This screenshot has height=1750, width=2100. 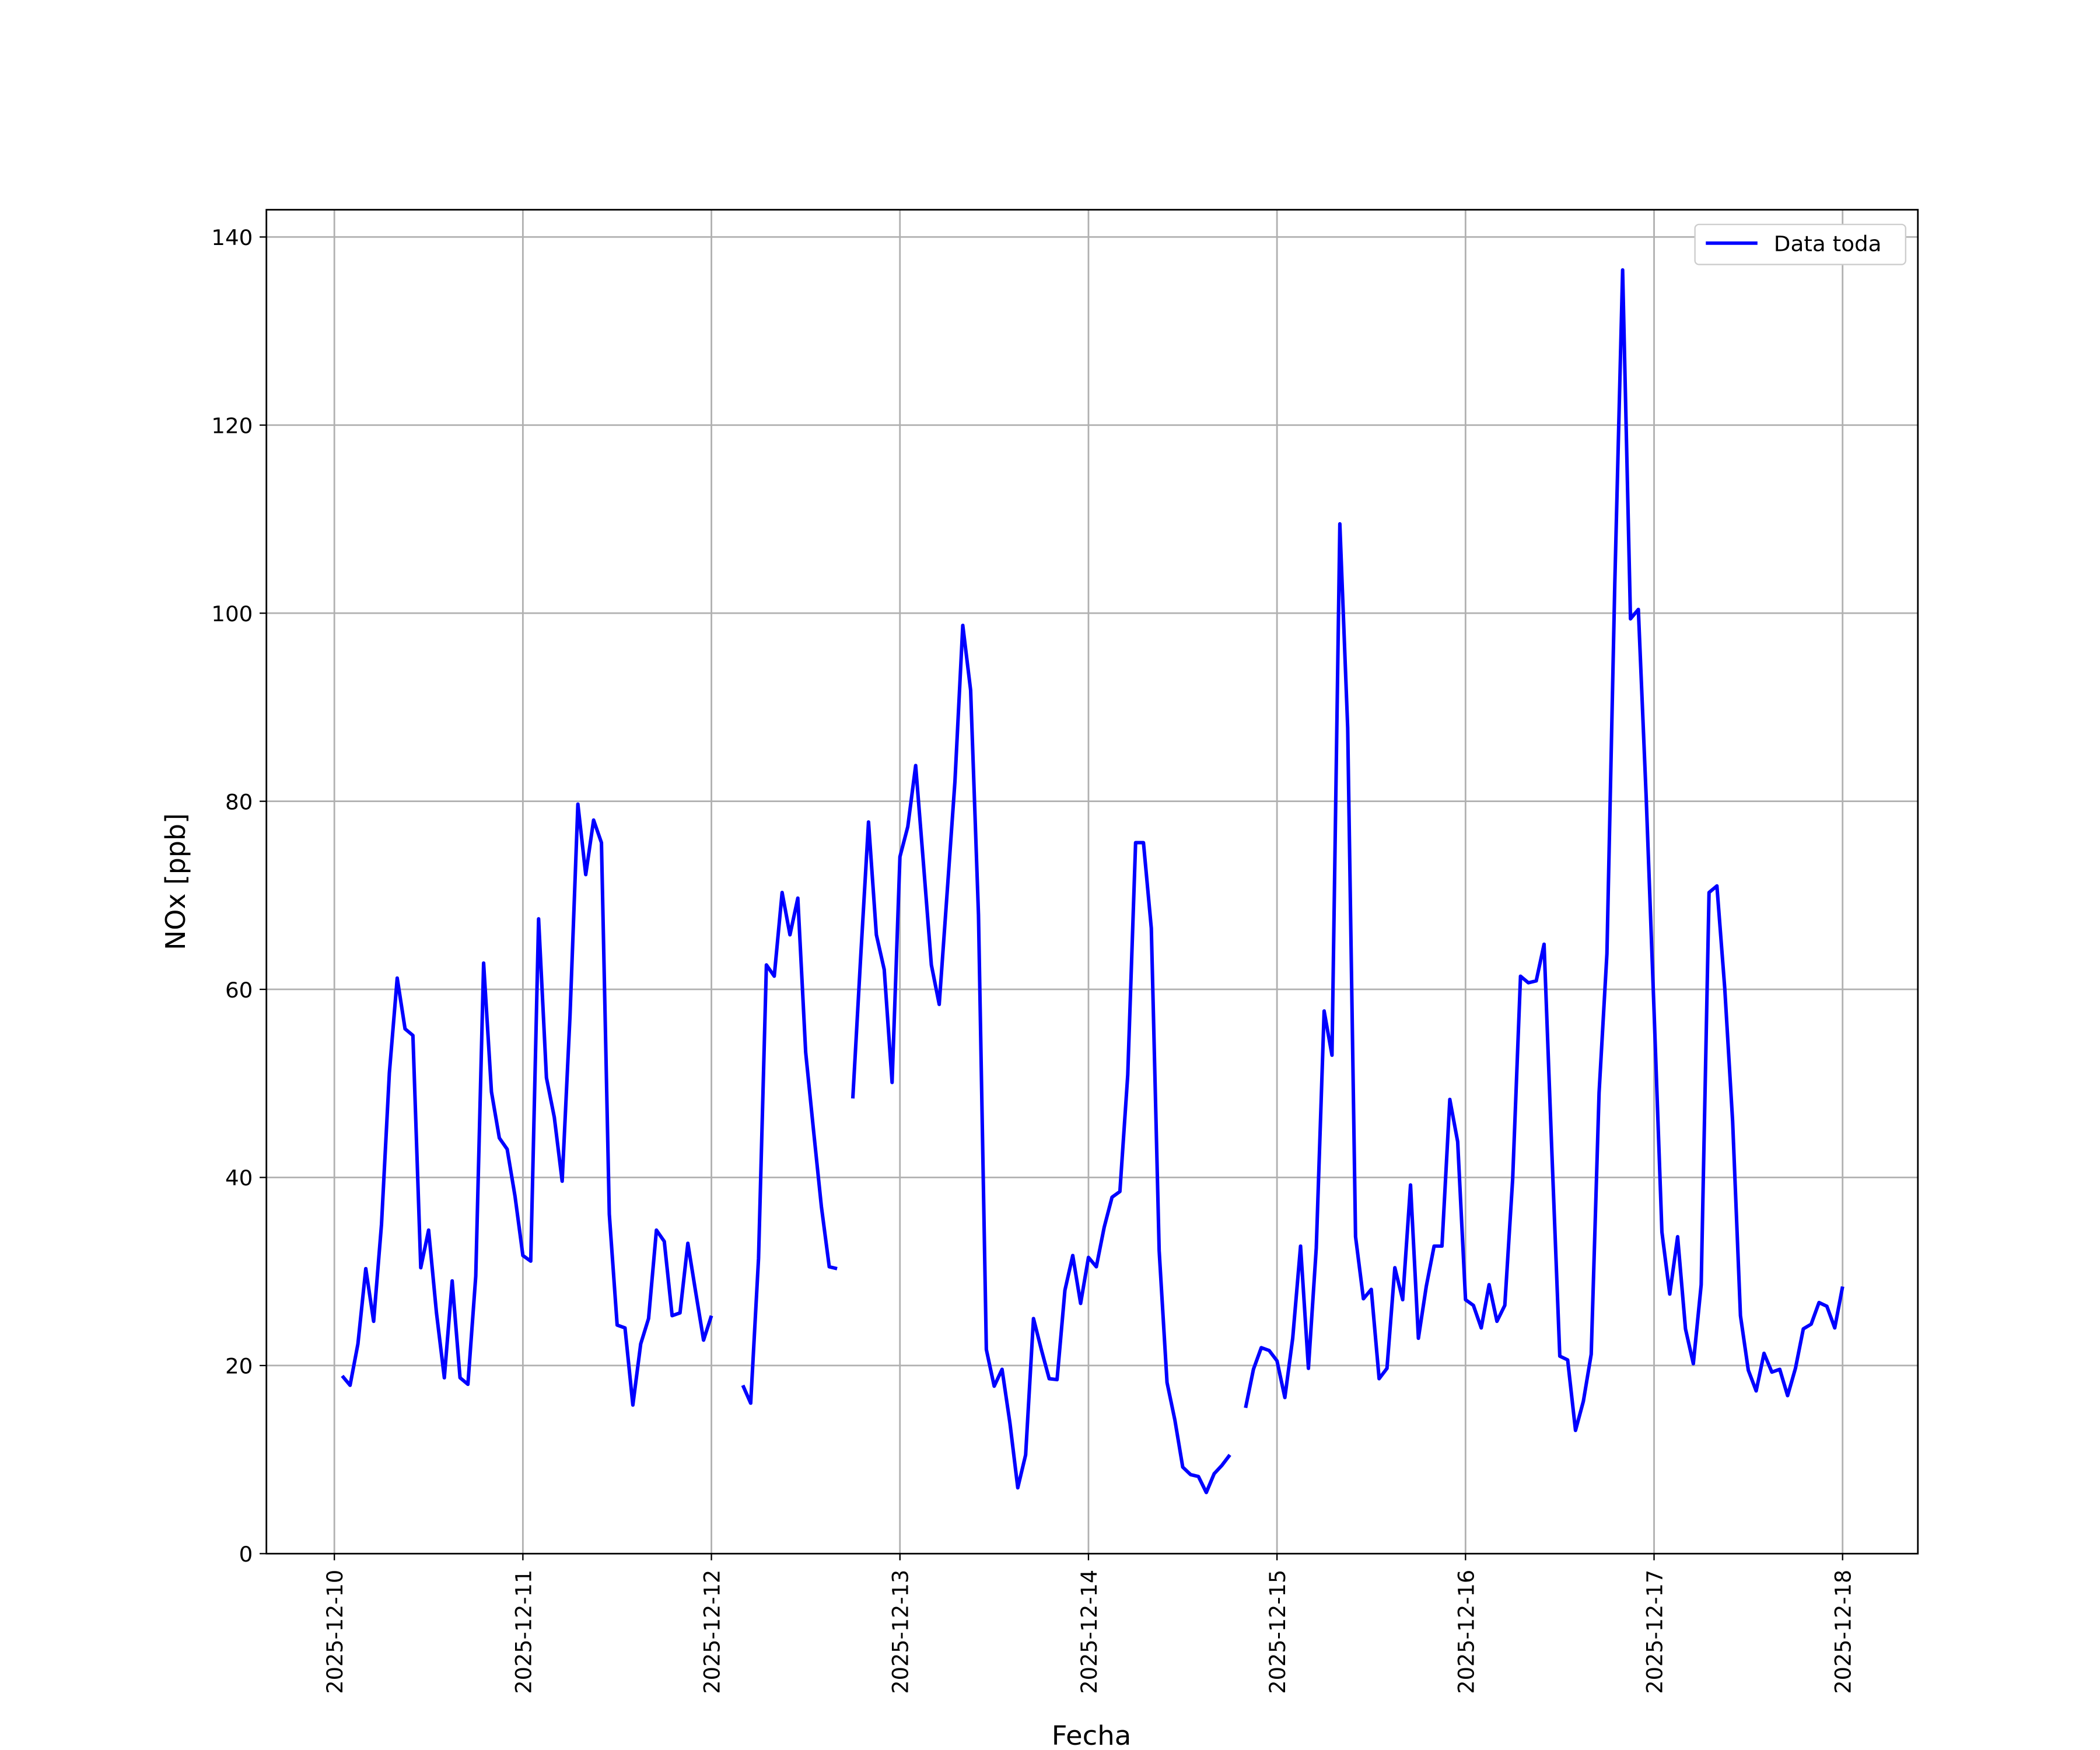 I want to click on y-tick-label: 40, so click(x=239, y=1178).